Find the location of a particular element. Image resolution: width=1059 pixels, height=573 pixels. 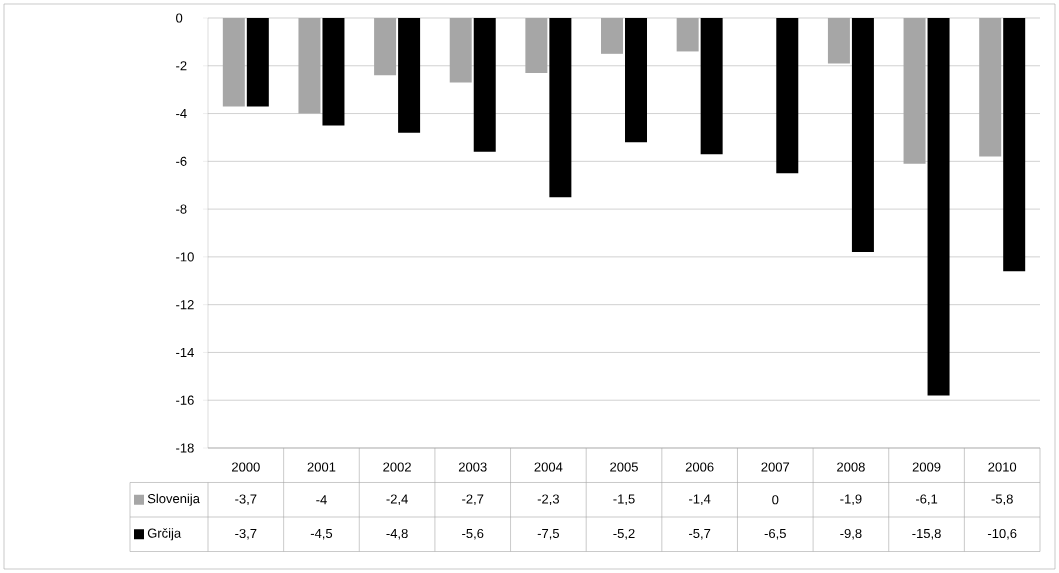

y-tick-label: -8 is located at coordinates (181, 209).